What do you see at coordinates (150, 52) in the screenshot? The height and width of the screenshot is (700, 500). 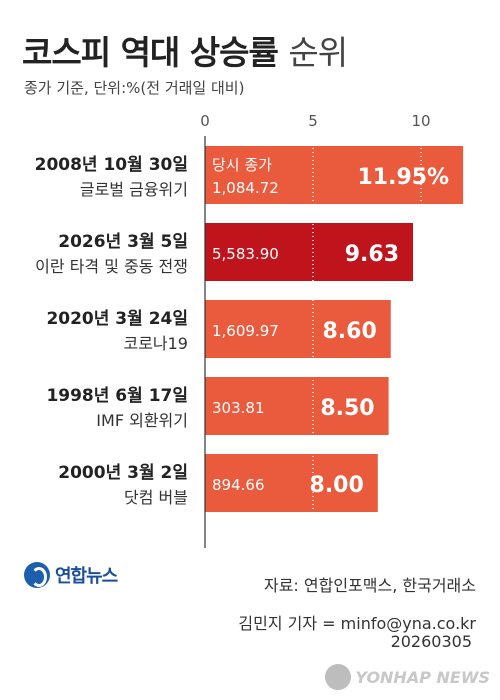 I see `title-bold: 코스피 역대 상승률` at bounding box center [150, 52].